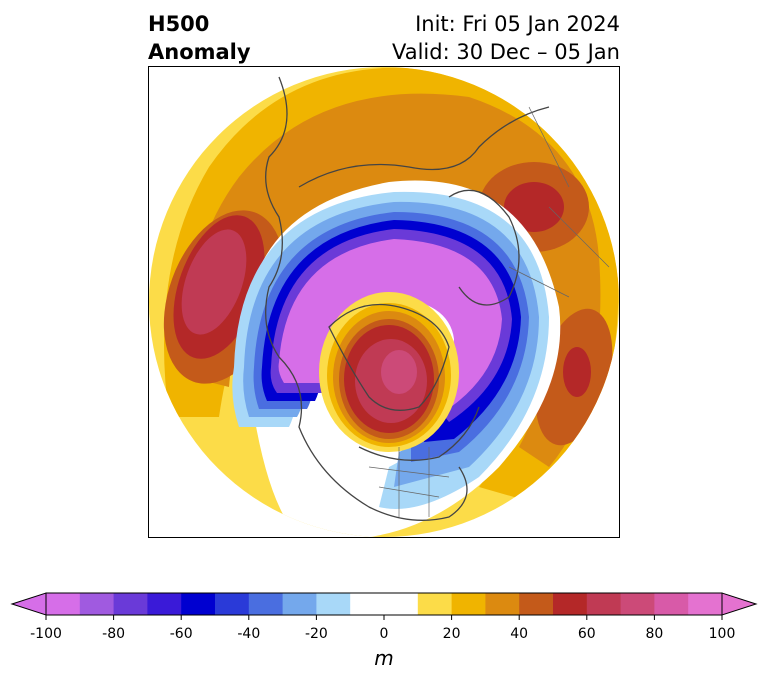 Image resolution: width=768 pixels, height=684 pixels. I want to click on colorbar-swatches, so click(384, 604).